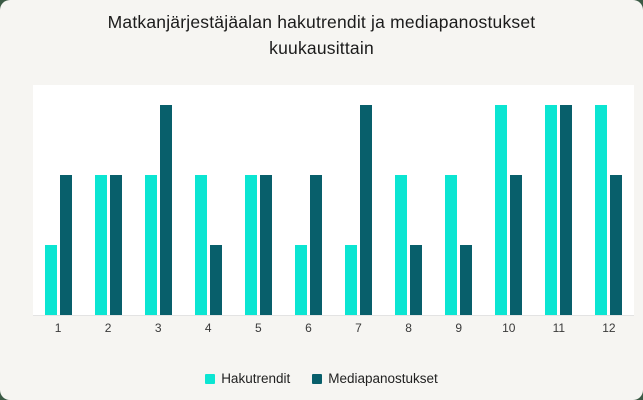 The height and width of the screenshot is (400, 643). I want to click on x-axis-labels: 1 2 3 4 5 6 7 8 9 10 11 12, so click(333, 328).